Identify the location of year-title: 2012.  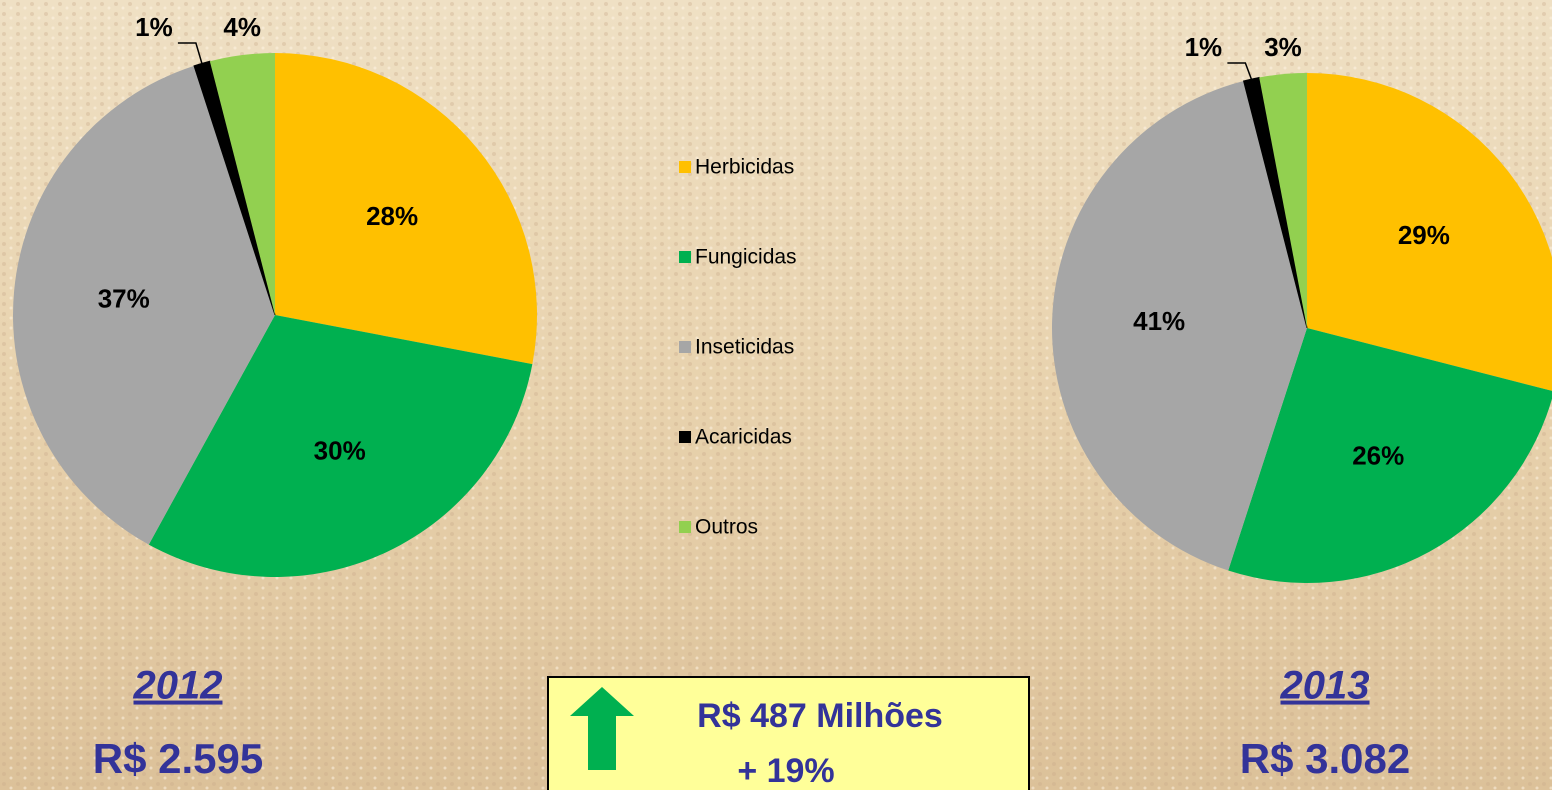
(178, 686).